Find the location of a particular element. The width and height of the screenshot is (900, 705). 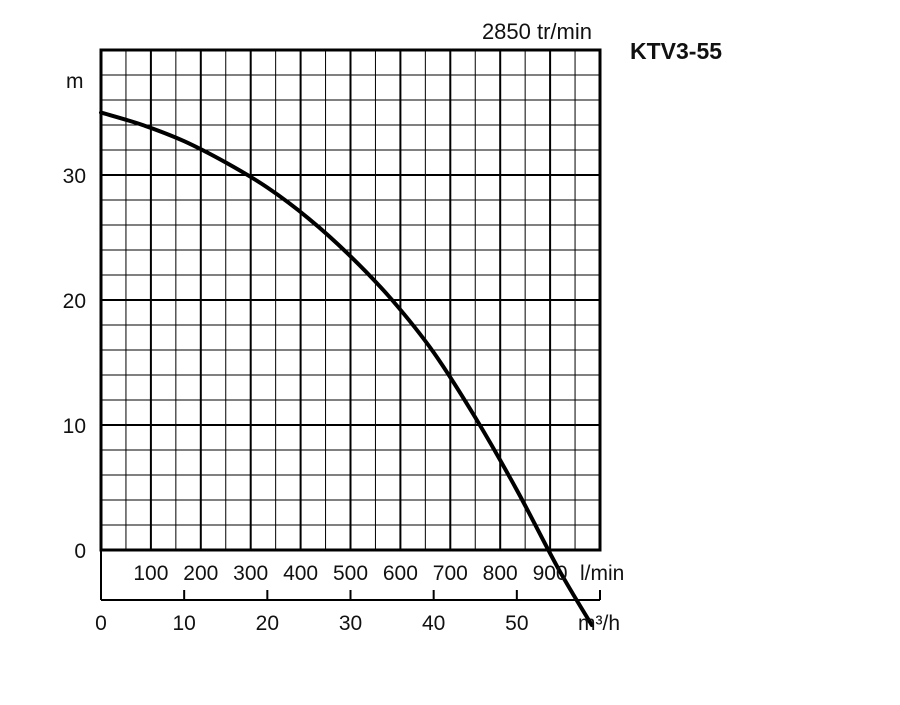

x-tick-label-lmin: 300 is located at coordinates (250, 573).